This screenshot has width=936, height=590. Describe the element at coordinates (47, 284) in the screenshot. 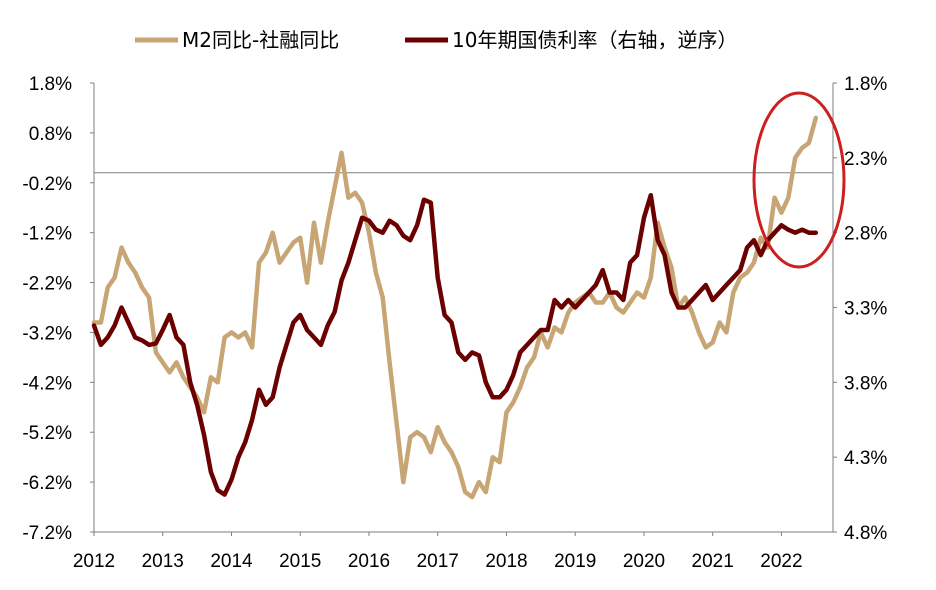

I see `left-tick-label: -2.2%` at that location.